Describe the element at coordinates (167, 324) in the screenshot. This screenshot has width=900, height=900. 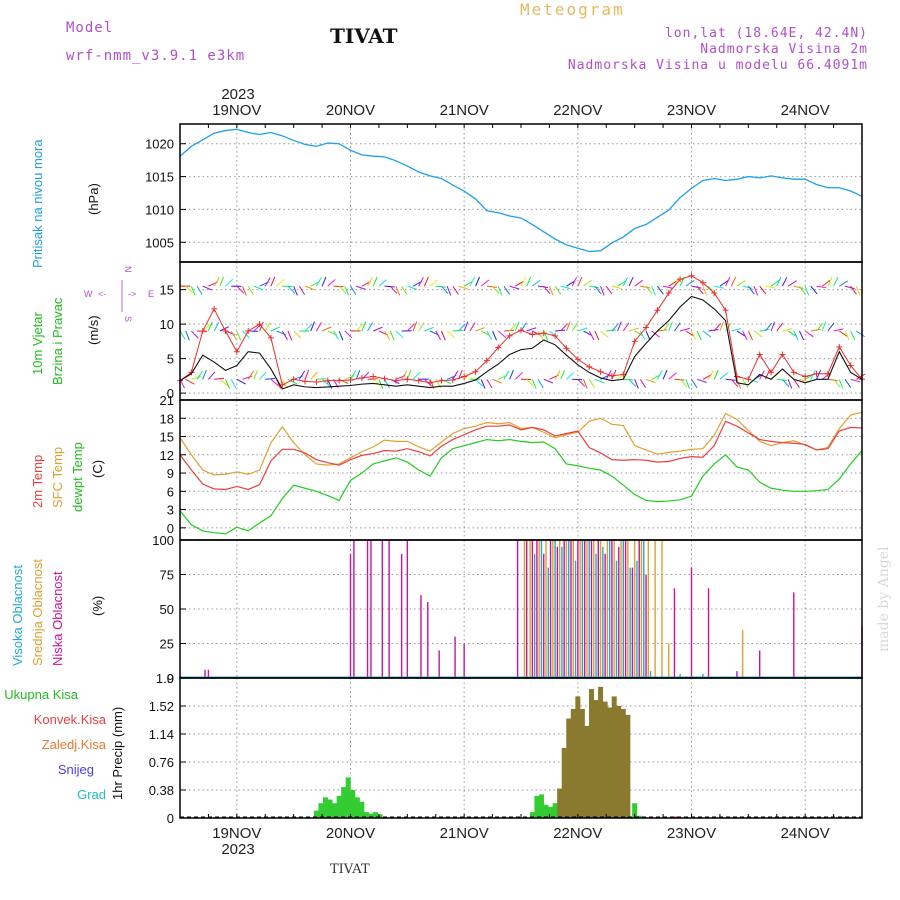
I see `y-tick-label: 10` at that location.